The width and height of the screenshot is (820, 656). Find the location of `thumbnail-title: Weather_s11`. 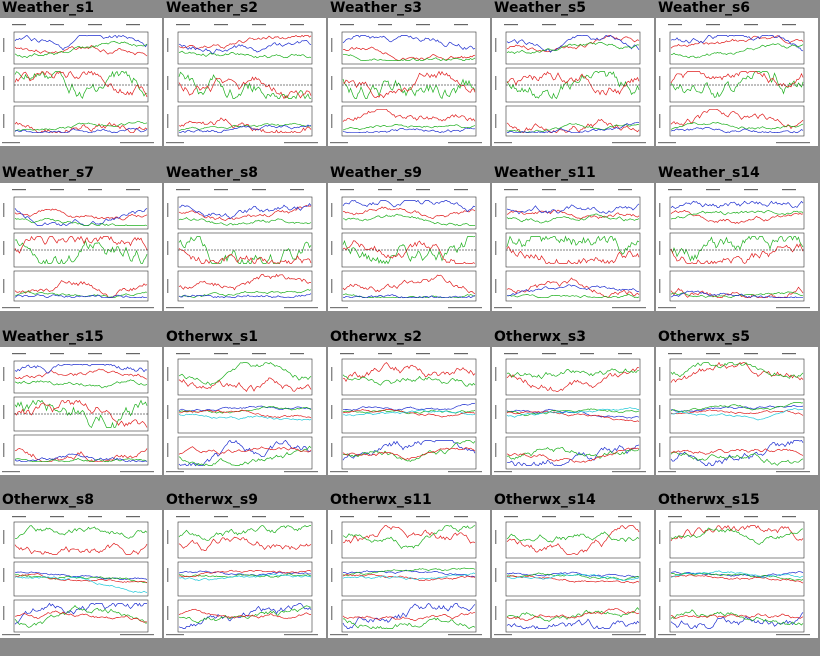

thumbnail-title: Weather_s11 is located at coordinates (545, 173).